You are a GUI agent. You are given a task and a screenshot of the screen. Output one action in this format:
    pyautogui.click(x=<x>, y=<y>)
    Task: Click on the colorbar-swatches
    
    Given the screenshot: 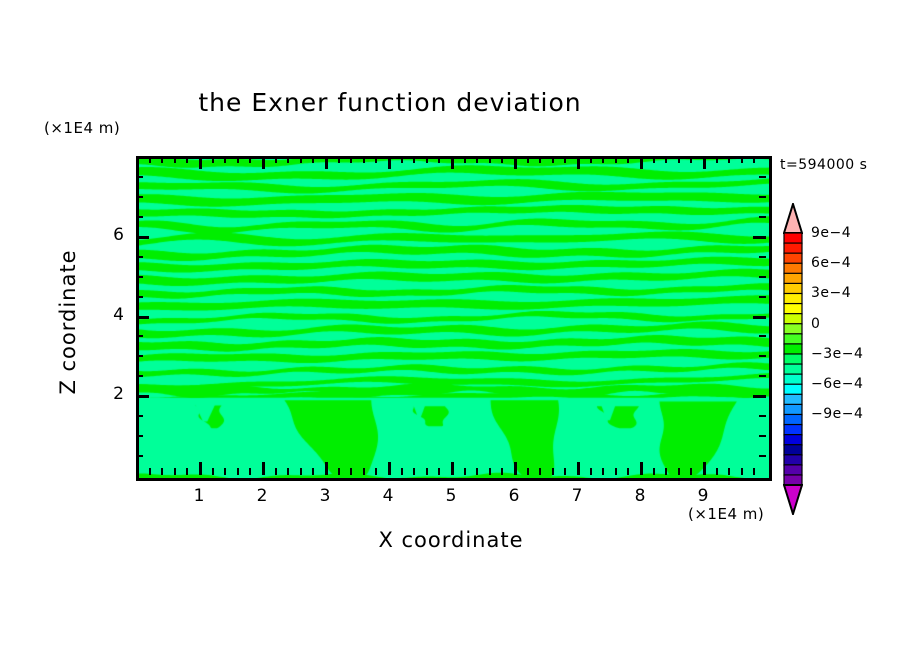 What is the action you would take?
    pyautogui.click(x=793, y=359)
    